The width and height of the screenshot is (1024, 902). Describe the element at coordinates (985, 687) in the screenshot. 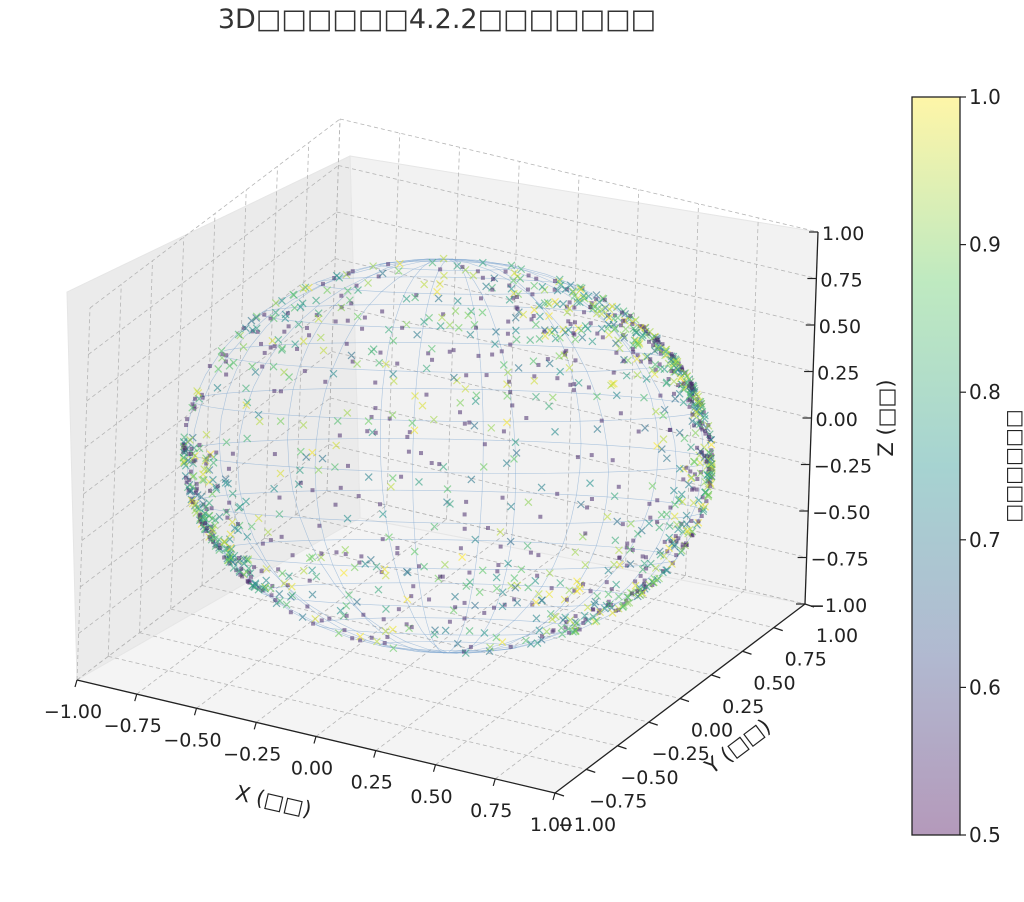

I see `colorbar-tick-label: 0.6` at that location.